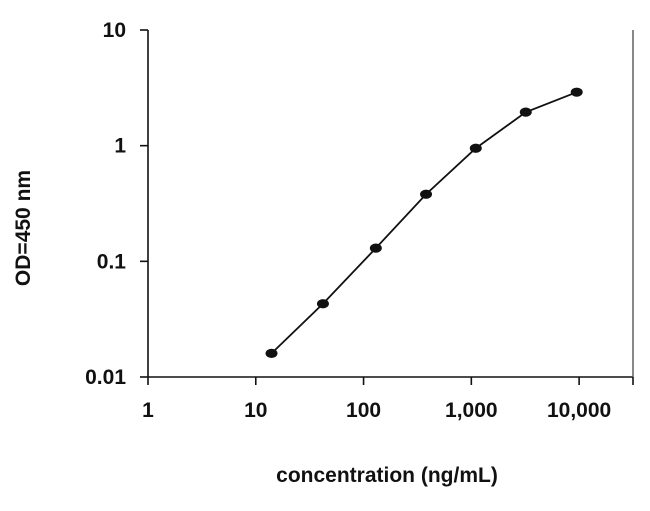  What do you see at coordinates (387, 475) in the screenshot?
I see `x-axis-title: concentration (ng/mL)` at bounding box center [387, 475].